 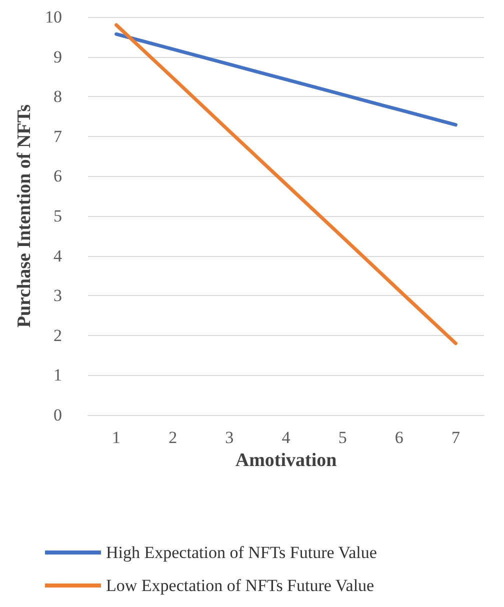 What do you see at coordinates (342, 437) in the screenshot?
I see `x-tick-label: 5` at bounding box center [342, 437].